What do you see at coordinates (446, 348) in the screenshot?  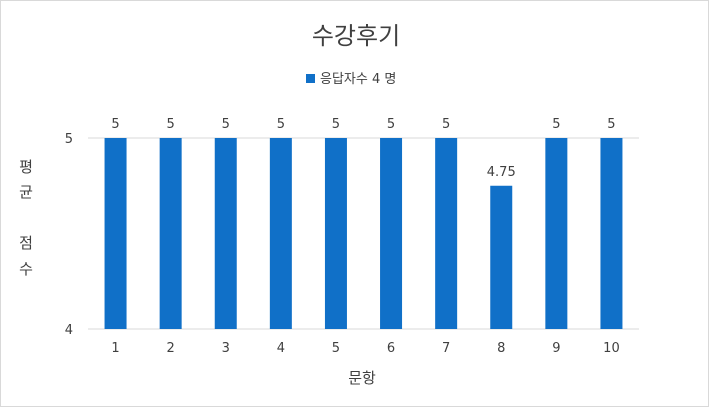 I see `x-tick-label: 7` at bounding box center [446, 348].